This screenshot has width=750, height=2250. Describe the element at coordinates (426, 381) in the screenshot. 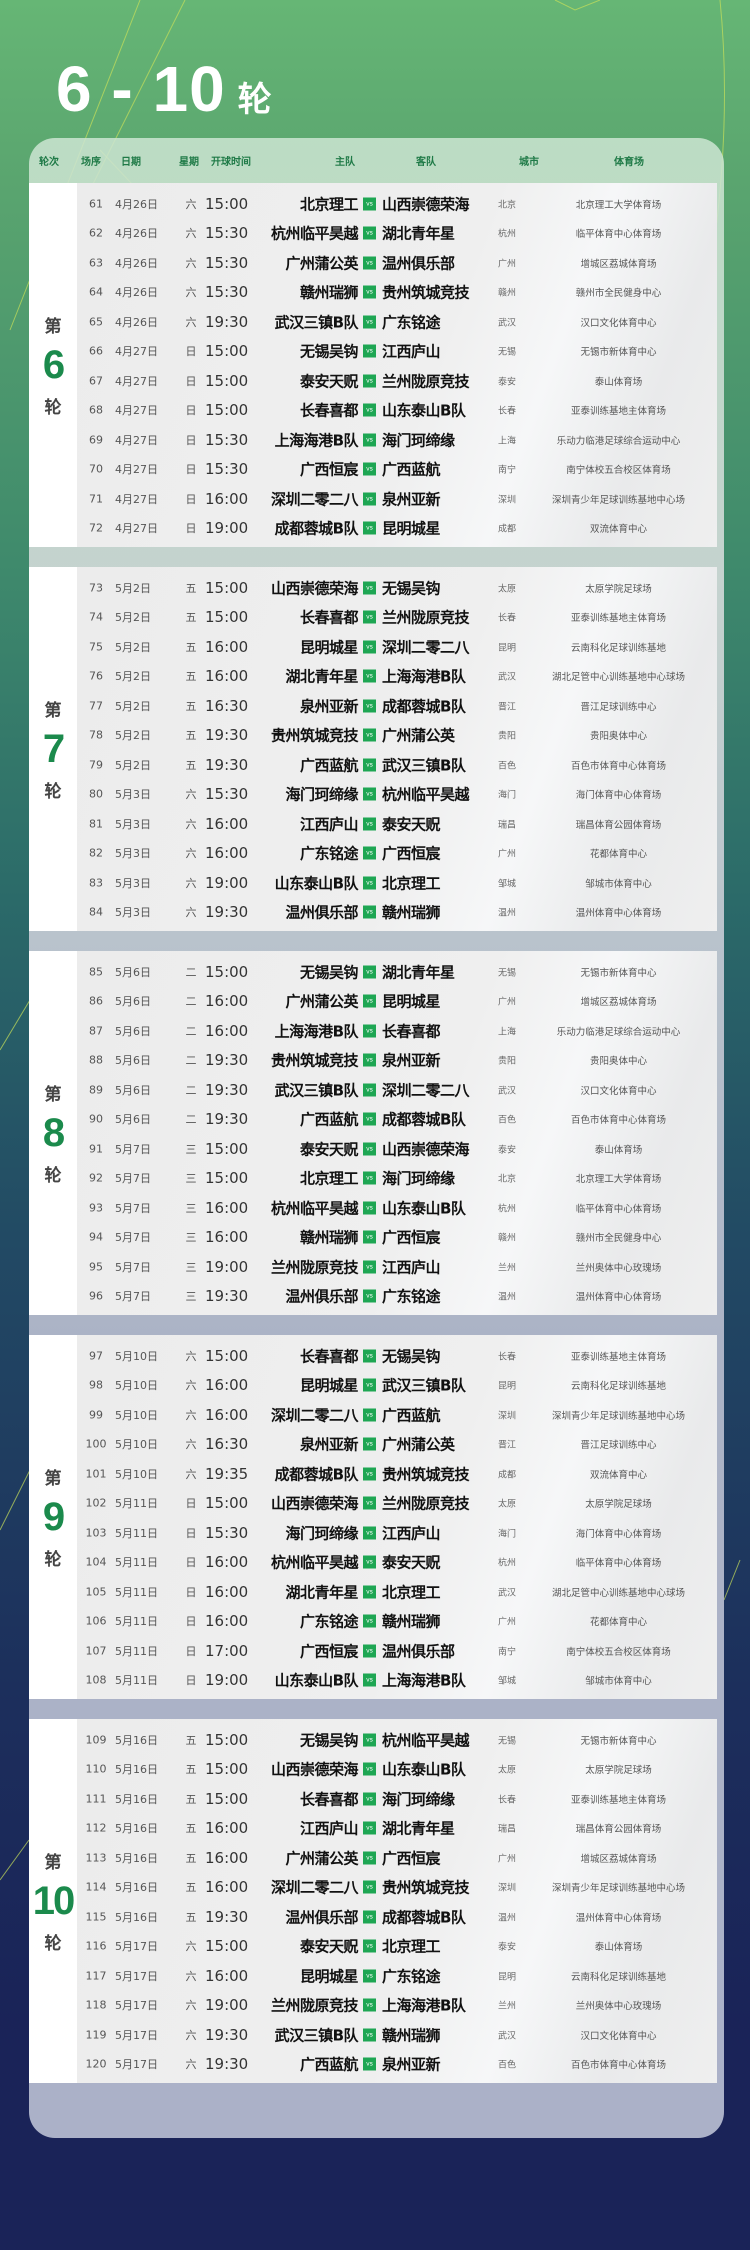

I see `away-team: 兰州陇原竞技` at that location.